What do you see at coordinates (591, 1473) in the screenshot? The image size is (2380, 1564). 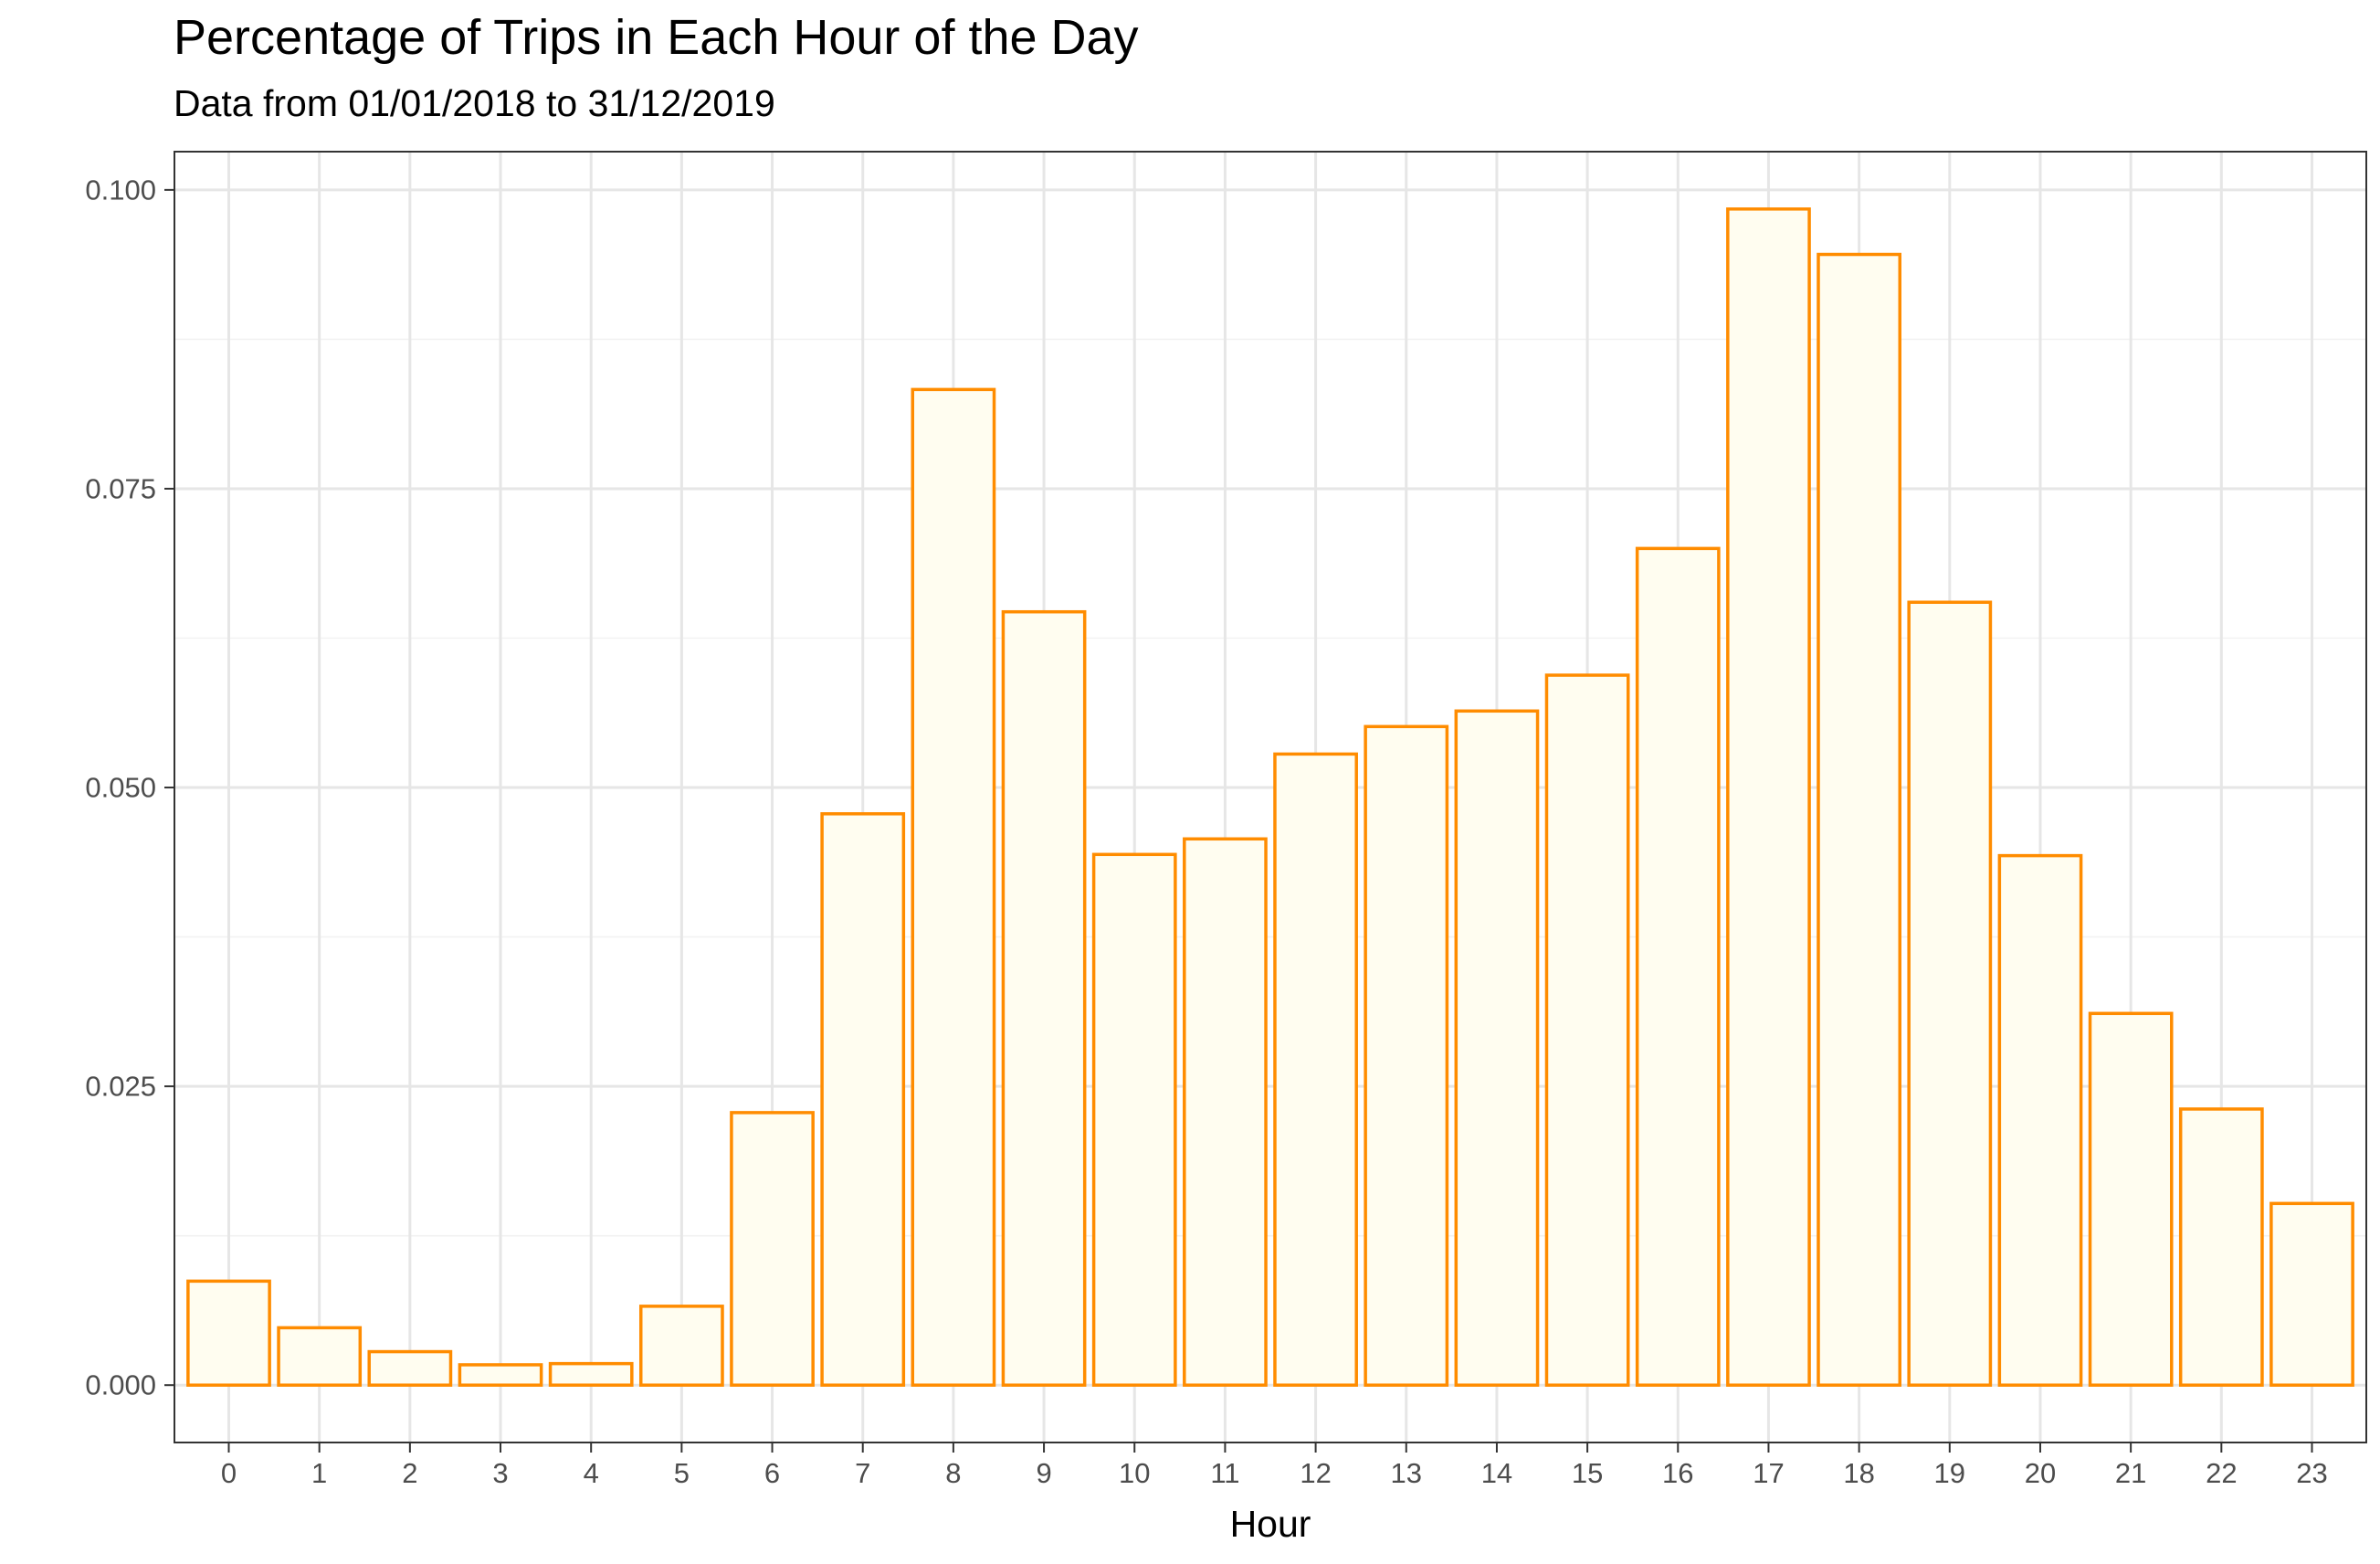 I see `x-tick-label: 4` at bounding box center [591, 1473].